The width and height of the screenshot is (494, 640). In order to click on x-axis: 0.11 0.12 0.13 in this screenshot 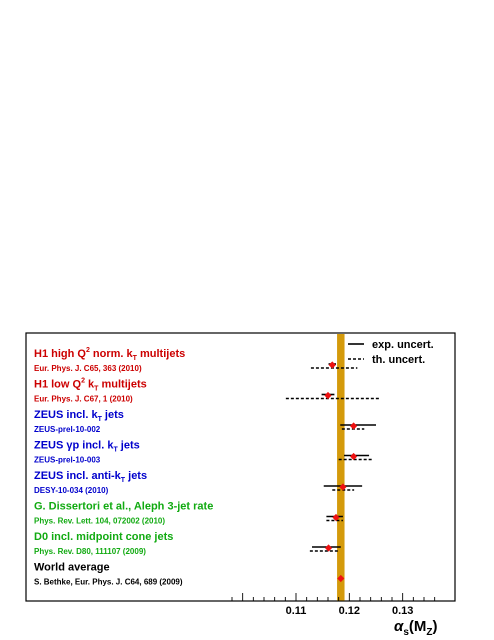, I will do `click(335, 605)`.